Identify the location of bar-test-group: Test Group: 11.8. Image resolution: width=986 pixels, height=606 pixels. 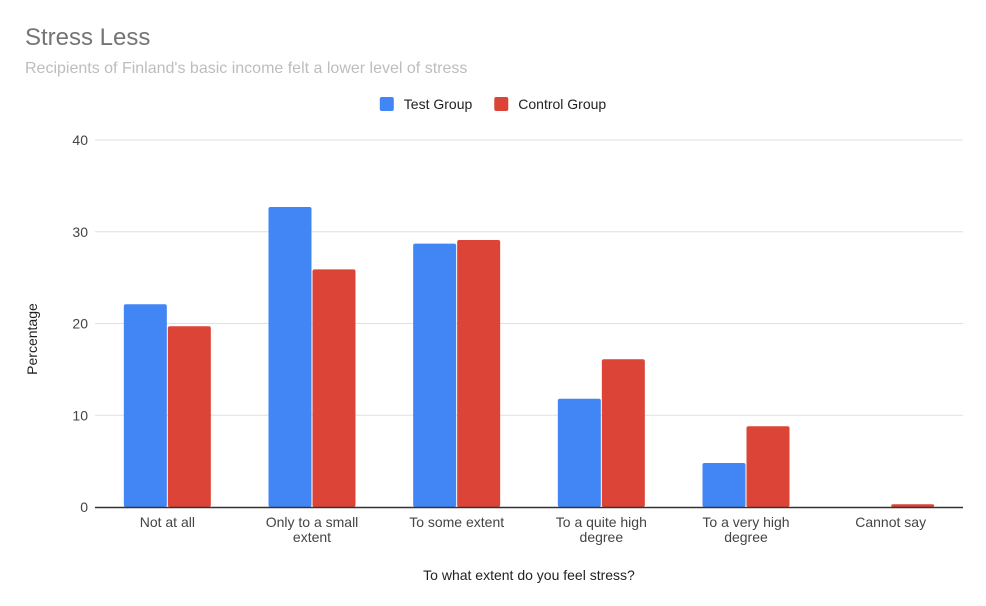
(579, 452).